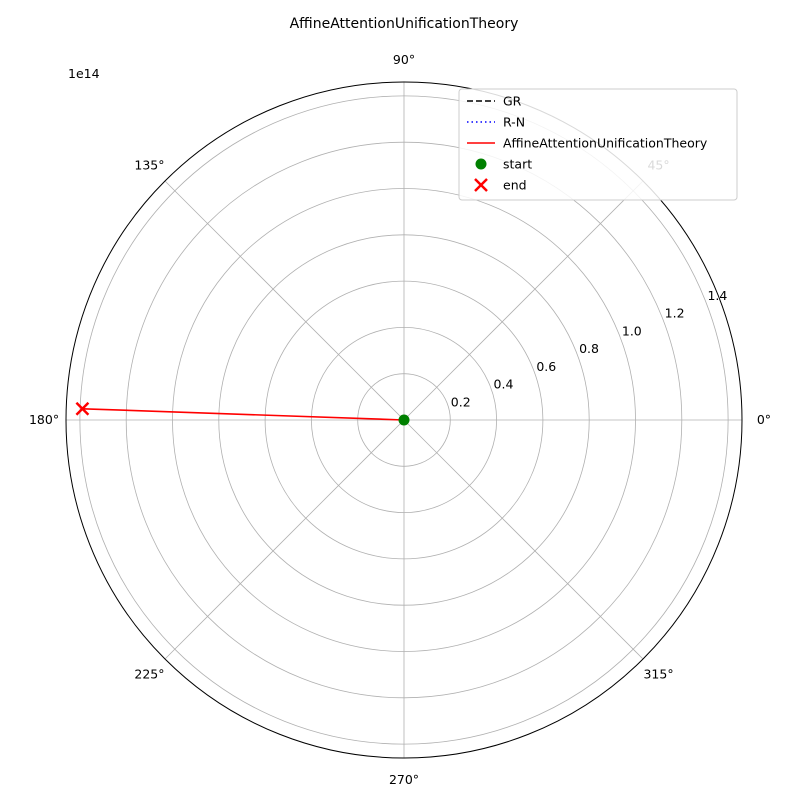 Image resolution: width=800 pixels, height=800 pixels. Describe the element at coordinates (605, 143) in the screenshot. I see `legend-label-2: AffineAttentionUnificationTheory` at that location.